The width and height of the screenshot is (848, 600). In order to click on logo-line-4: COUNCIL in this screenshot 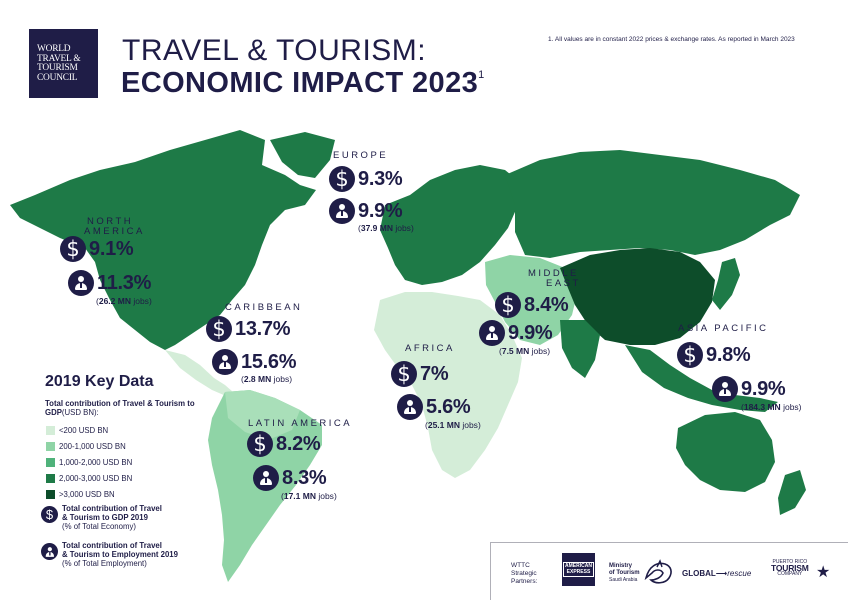, I will do `click(57, 77)`.